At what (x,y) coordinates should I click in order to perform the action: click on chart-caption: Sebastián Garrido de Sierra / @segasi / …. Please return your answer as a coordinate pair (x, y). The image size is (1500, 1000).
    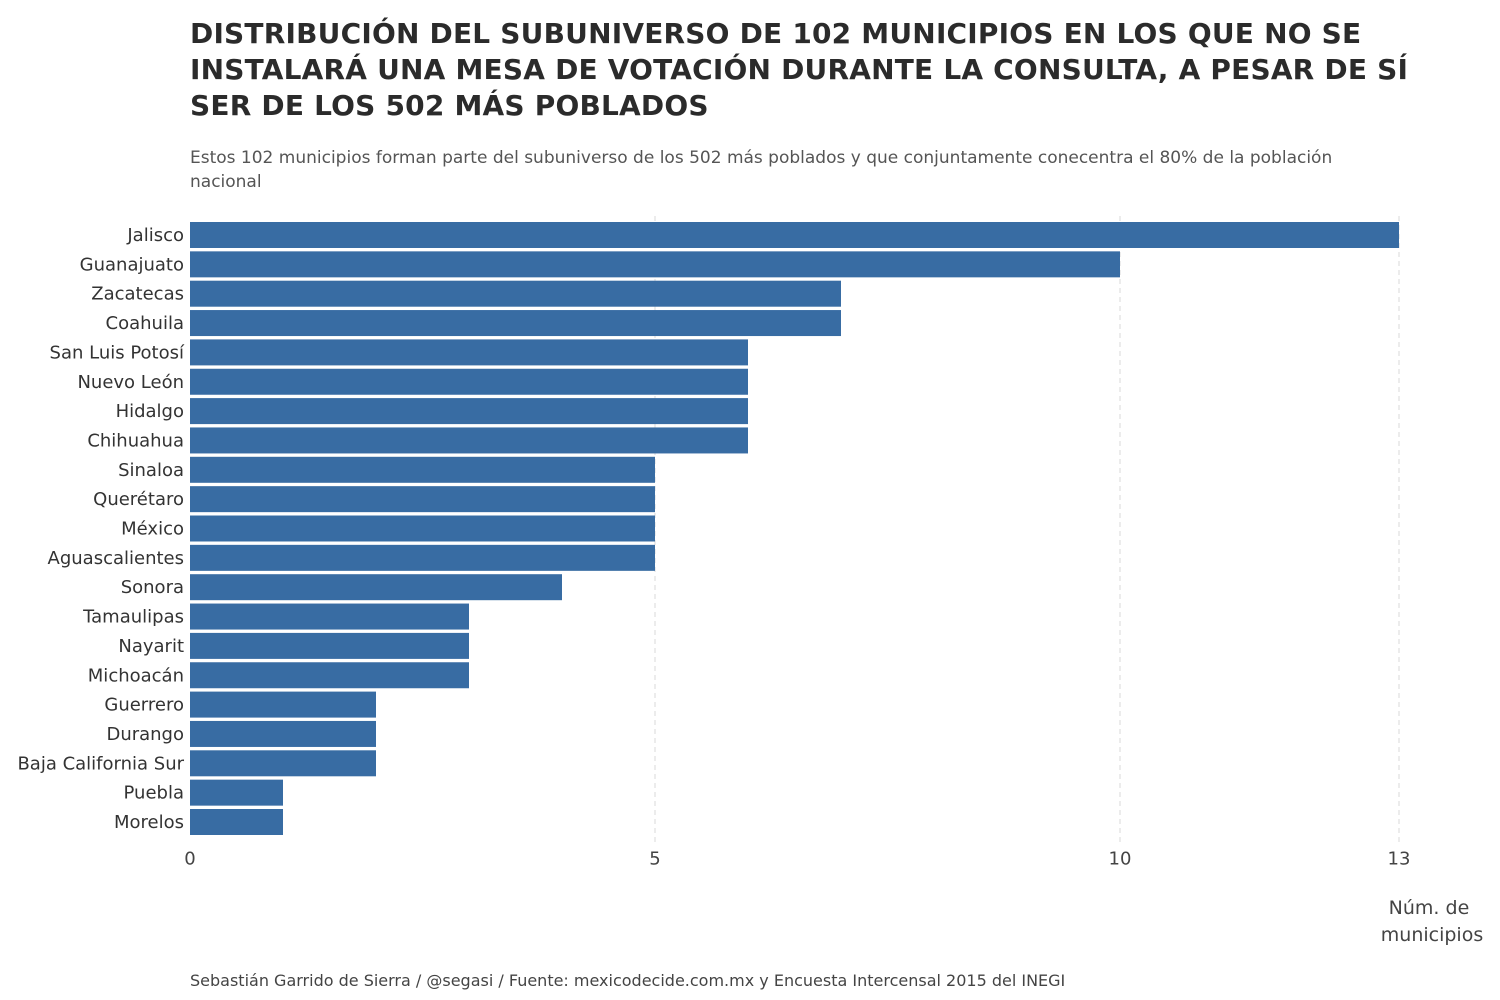
    Looking at the image, I should click on (628, 980).